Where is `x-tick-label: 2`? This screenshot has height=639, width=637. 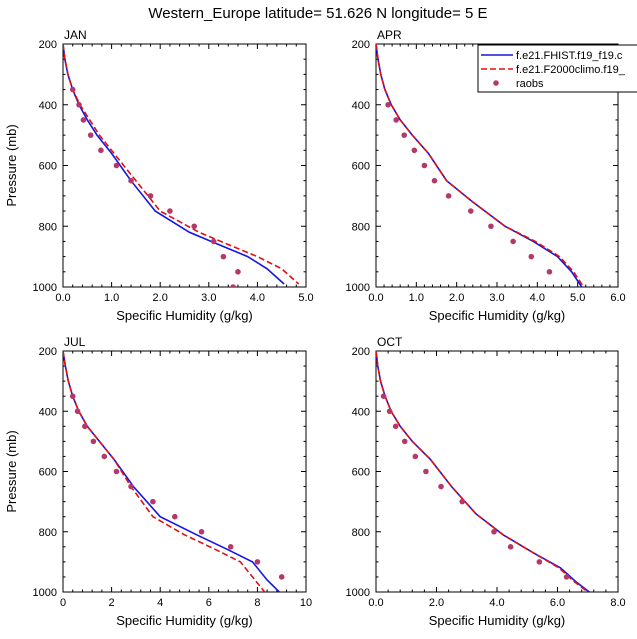
x-tick-label: 2 is located at coordinates (112, 603).